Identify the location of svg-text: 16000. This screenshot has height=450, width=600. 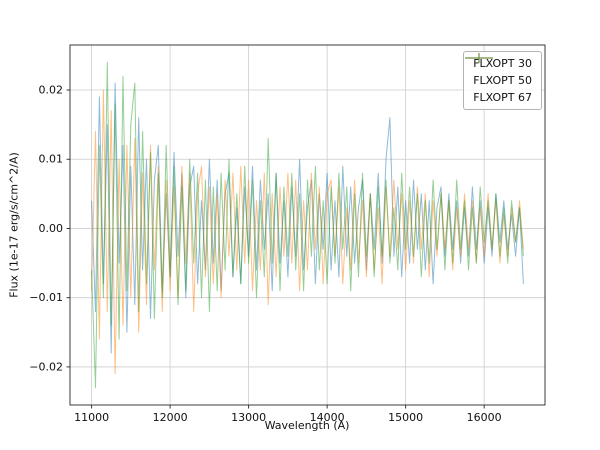
(484, 417).